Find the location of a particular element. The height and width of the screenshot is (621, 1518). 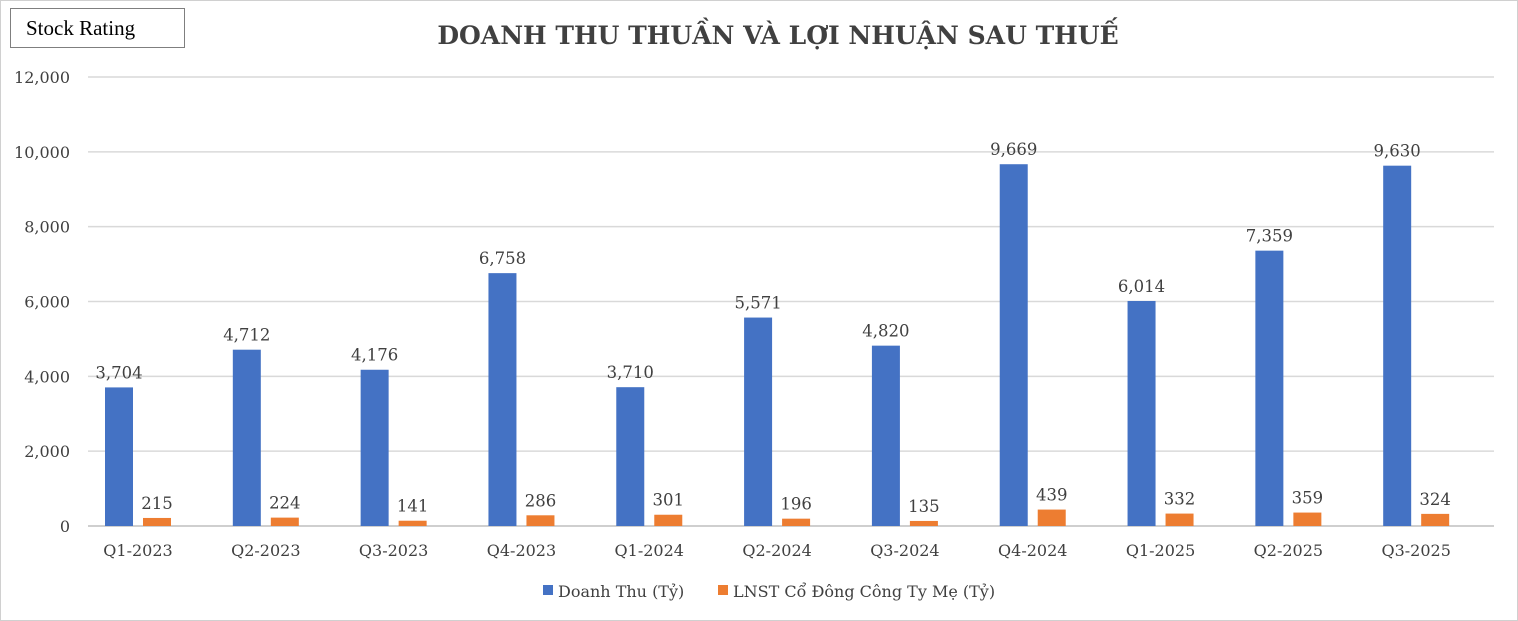

data-label-lnst: 301 is located at coordinates (669, 500).